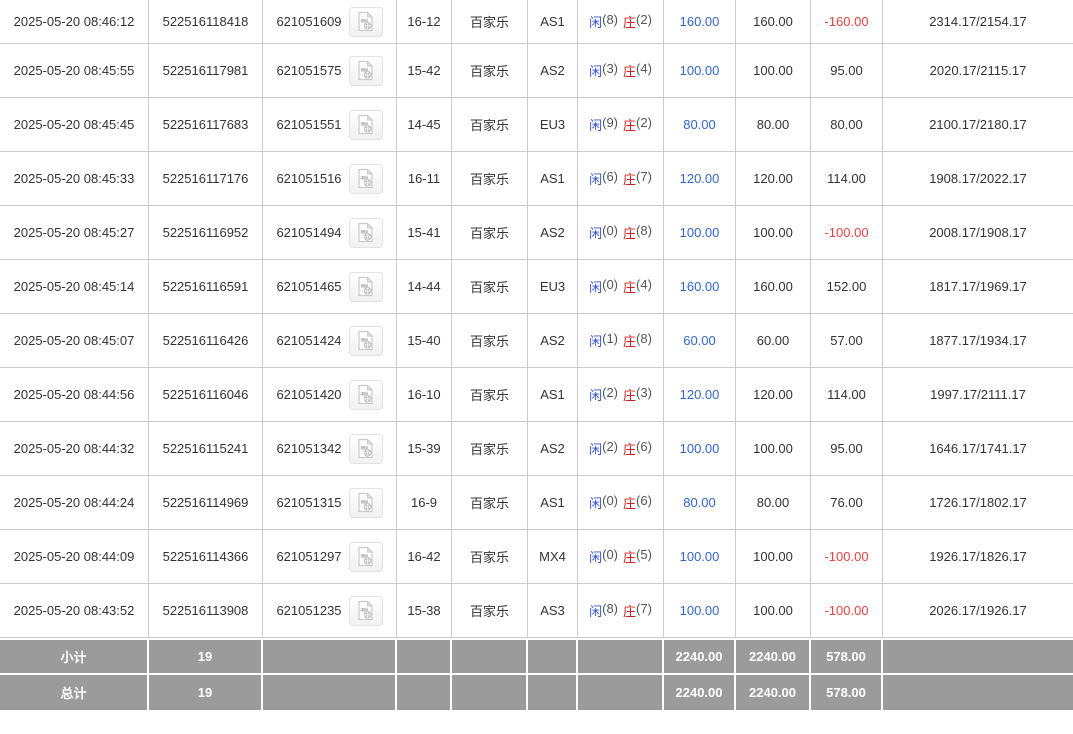 This screenshot has height=734, width=1073. I want to click on player-count: (2), so click(610, 446).